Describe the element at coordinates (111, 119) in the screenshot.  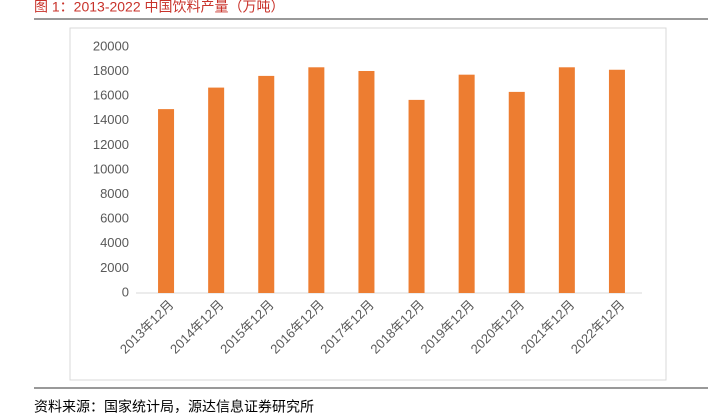
I see `y-tick-label: 14000` at that location.